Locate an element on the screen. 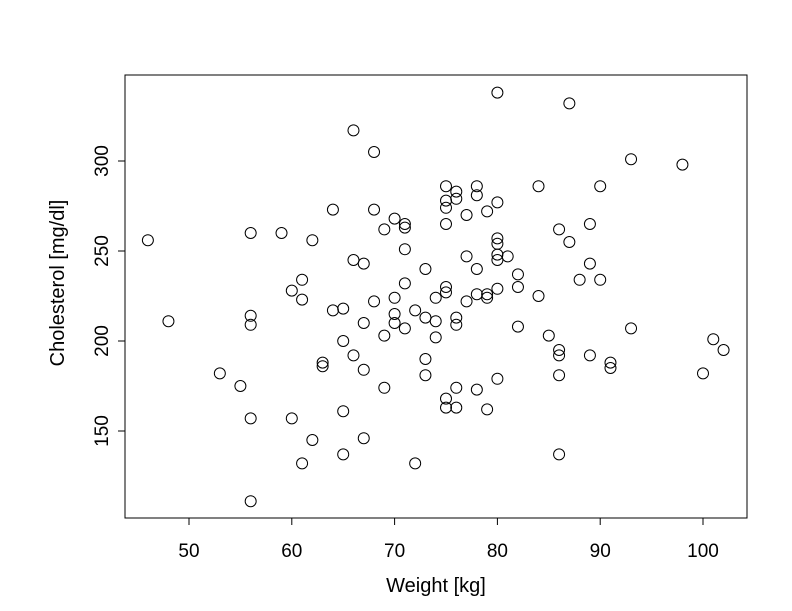 The image size is (792, 611). x-tick-label: 80 is located at coordinates (497, 551).